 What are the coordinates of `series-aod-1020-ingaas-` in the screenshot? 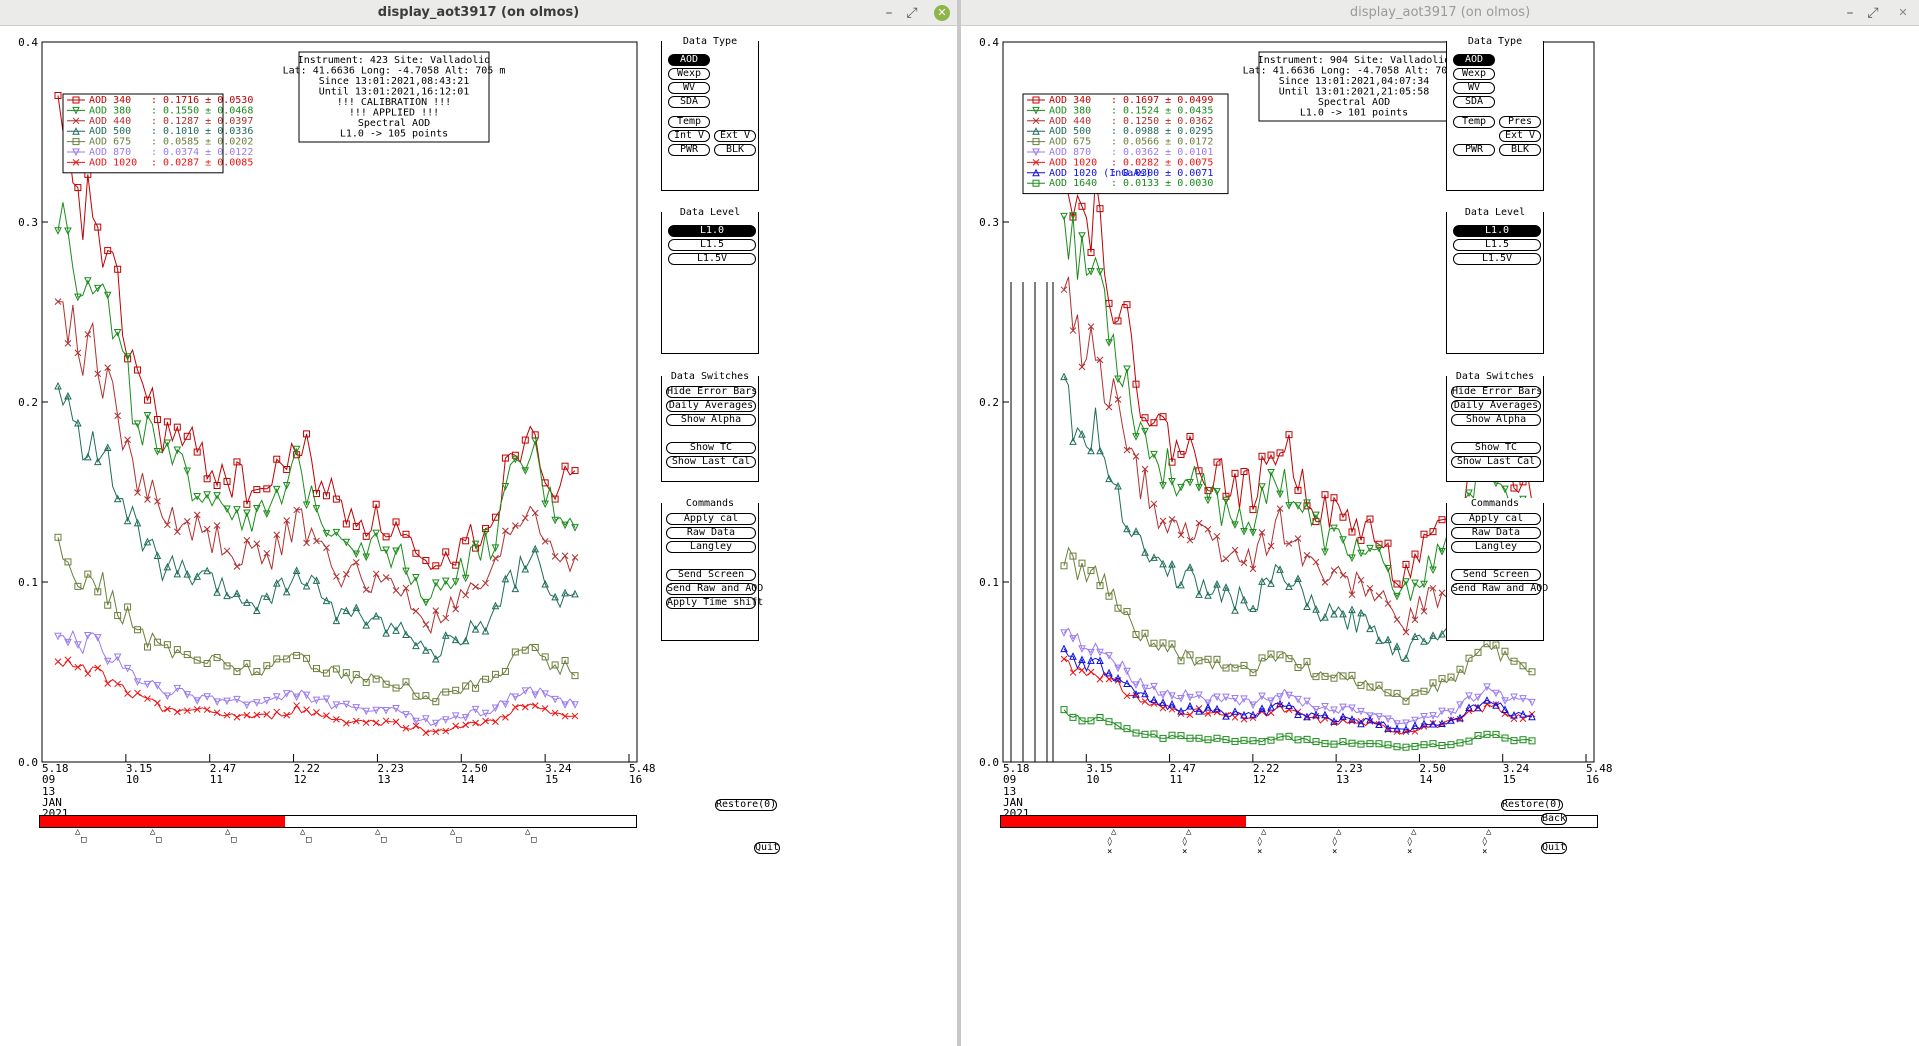 It's located at (1298, 688).